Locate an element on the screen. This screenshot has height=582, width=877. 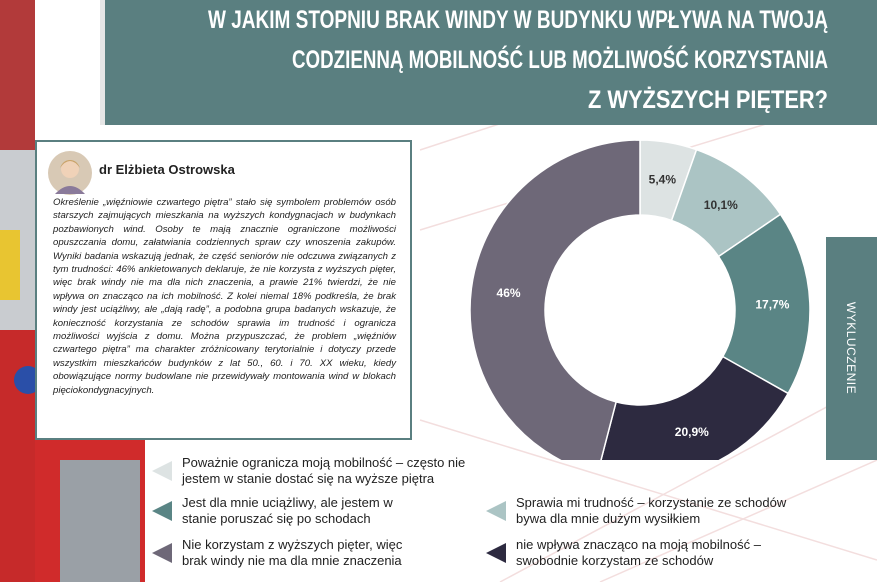
value-label: 17,7% is located at coordinates (772, 304).